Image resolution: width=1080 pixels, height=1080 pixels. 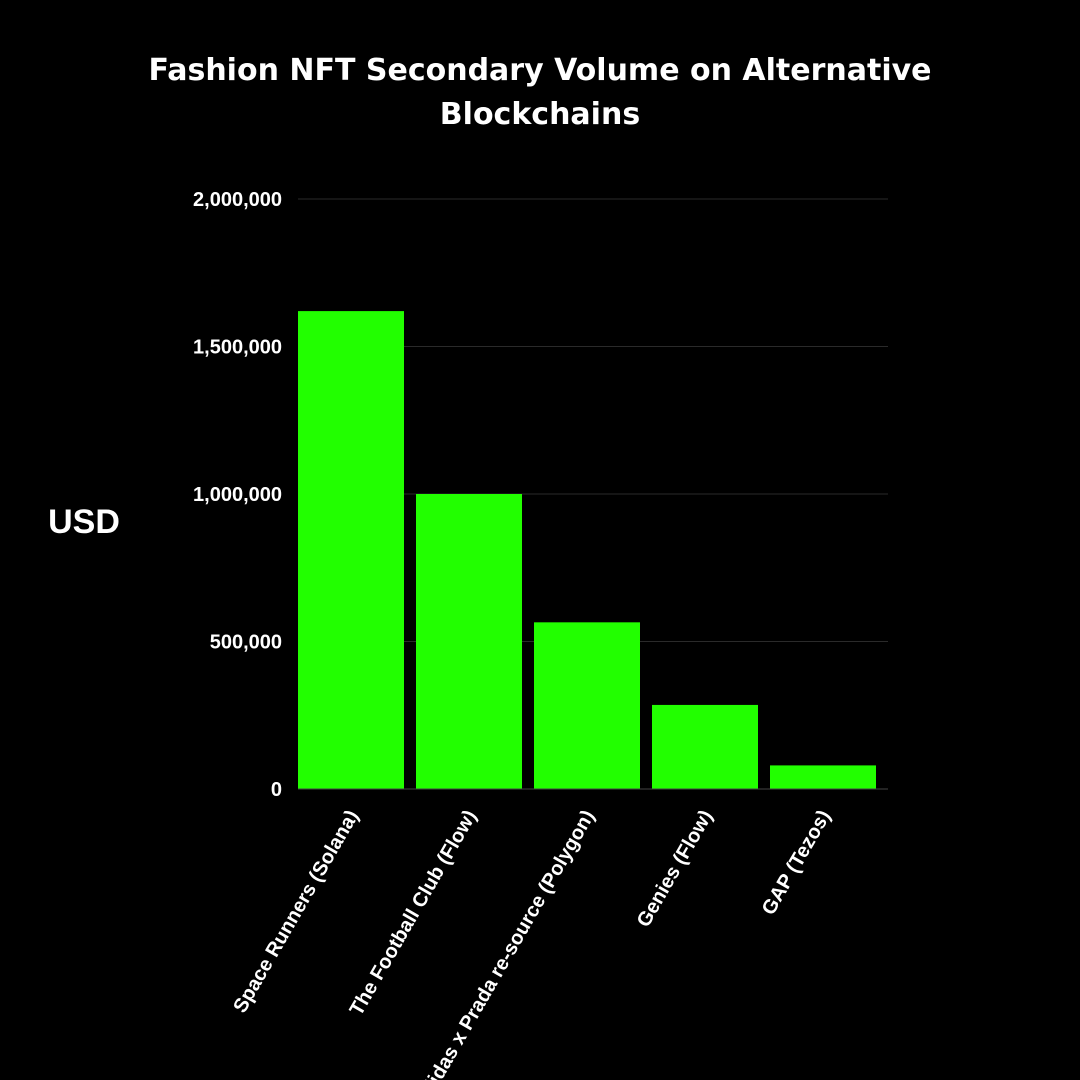 I want to click on y-axis-ticks: 0 500,000 1,000,000 1,500,000 2,000,000, so click(x=237, y=495).